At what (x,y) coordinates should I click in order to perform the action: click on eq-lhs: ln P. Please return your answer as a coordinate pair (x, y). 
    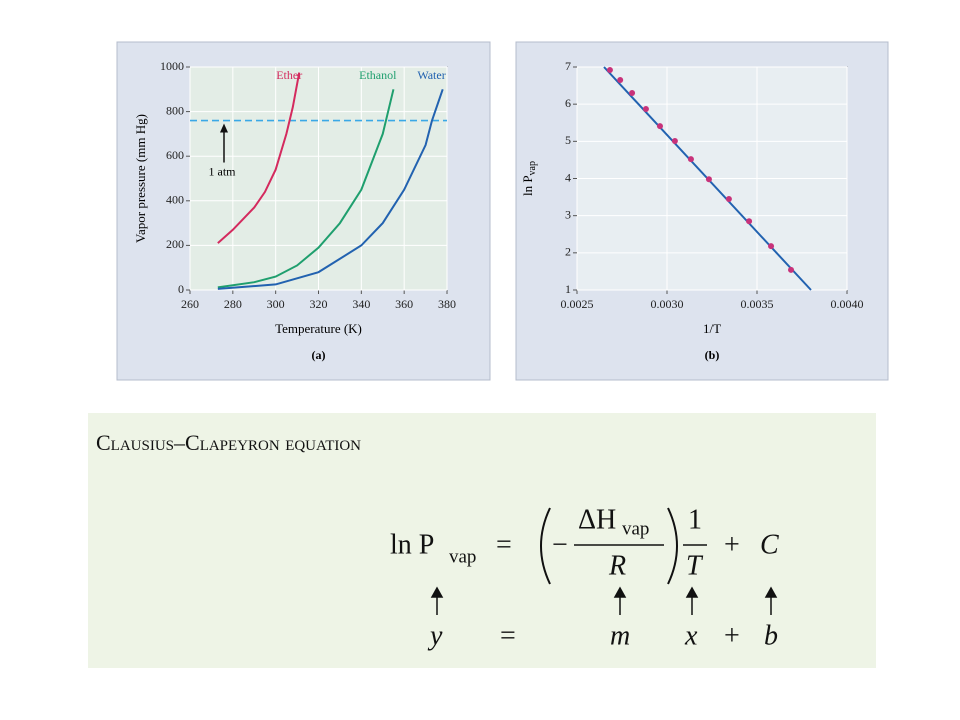
    Looking at the image, I should click on (412, 544).